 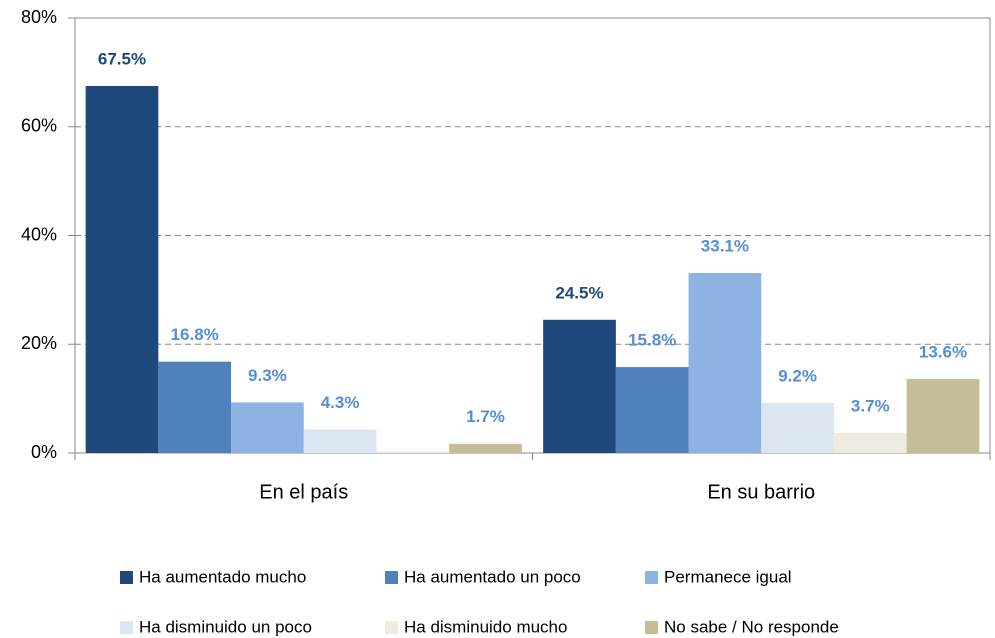 What do you see at coordinates (485, 416) in the screenshot?
I see `data-label: 1.7%` at bounding box center [485, 416].